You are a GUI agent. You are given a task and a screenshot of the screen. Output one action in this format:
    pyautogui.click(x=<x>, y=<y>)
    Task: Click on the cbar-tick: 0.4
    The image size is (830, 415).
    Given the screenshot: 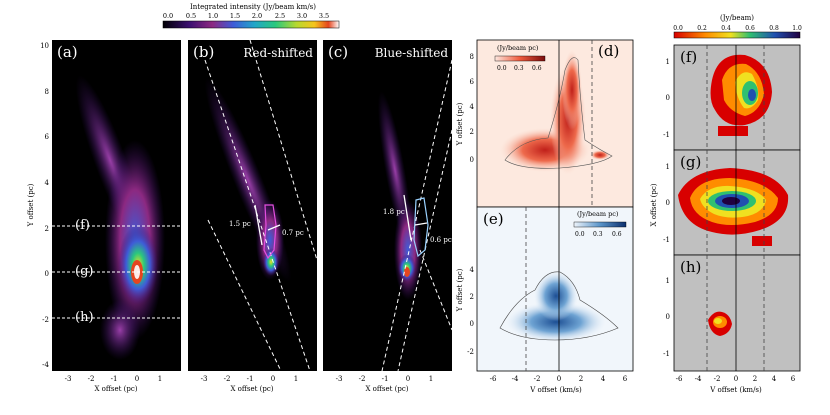 What is the action you would take?
    pyautogui.click(x=726, y=28)
    